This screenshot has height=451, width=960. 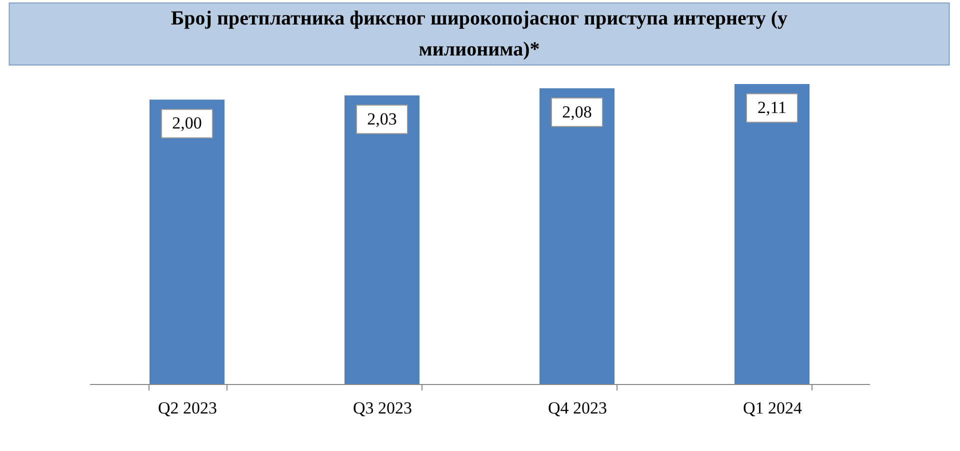 What do you see at coordinates (772, 408) in the screenshot?
I see `x-tick-label: Q1 2024` at bounding box center [772, 408].